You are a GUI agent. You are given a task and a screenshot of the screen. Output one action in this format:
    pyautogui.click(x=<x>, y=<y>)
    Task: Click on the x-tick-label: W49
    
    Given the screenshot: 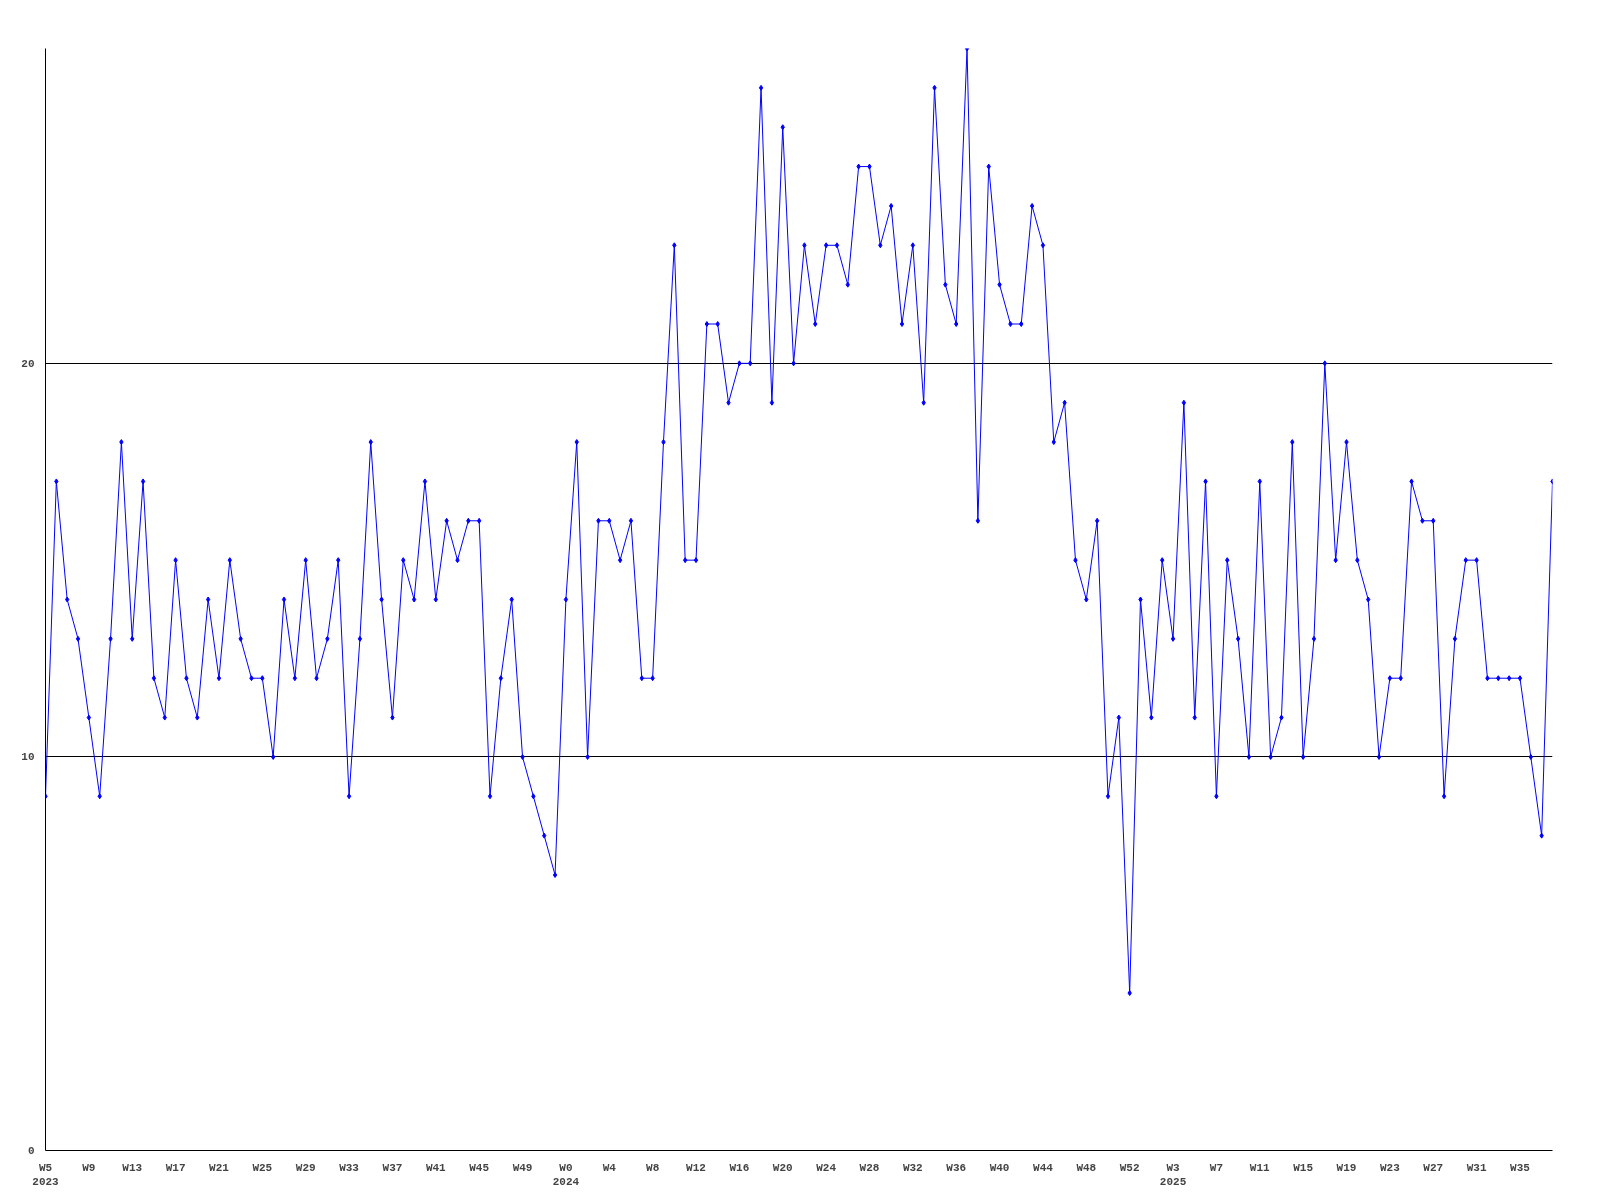 What is the action you would take?
    pyautogui.click(x=522, y=1167)
    